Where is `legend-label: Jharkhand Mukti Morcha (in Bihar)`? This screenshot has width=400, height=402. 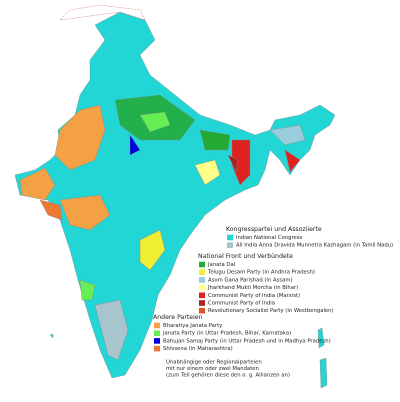 legend-label: Jharkhand Mukti Morcha (in Bihar) is located at coordinates (252, 288).